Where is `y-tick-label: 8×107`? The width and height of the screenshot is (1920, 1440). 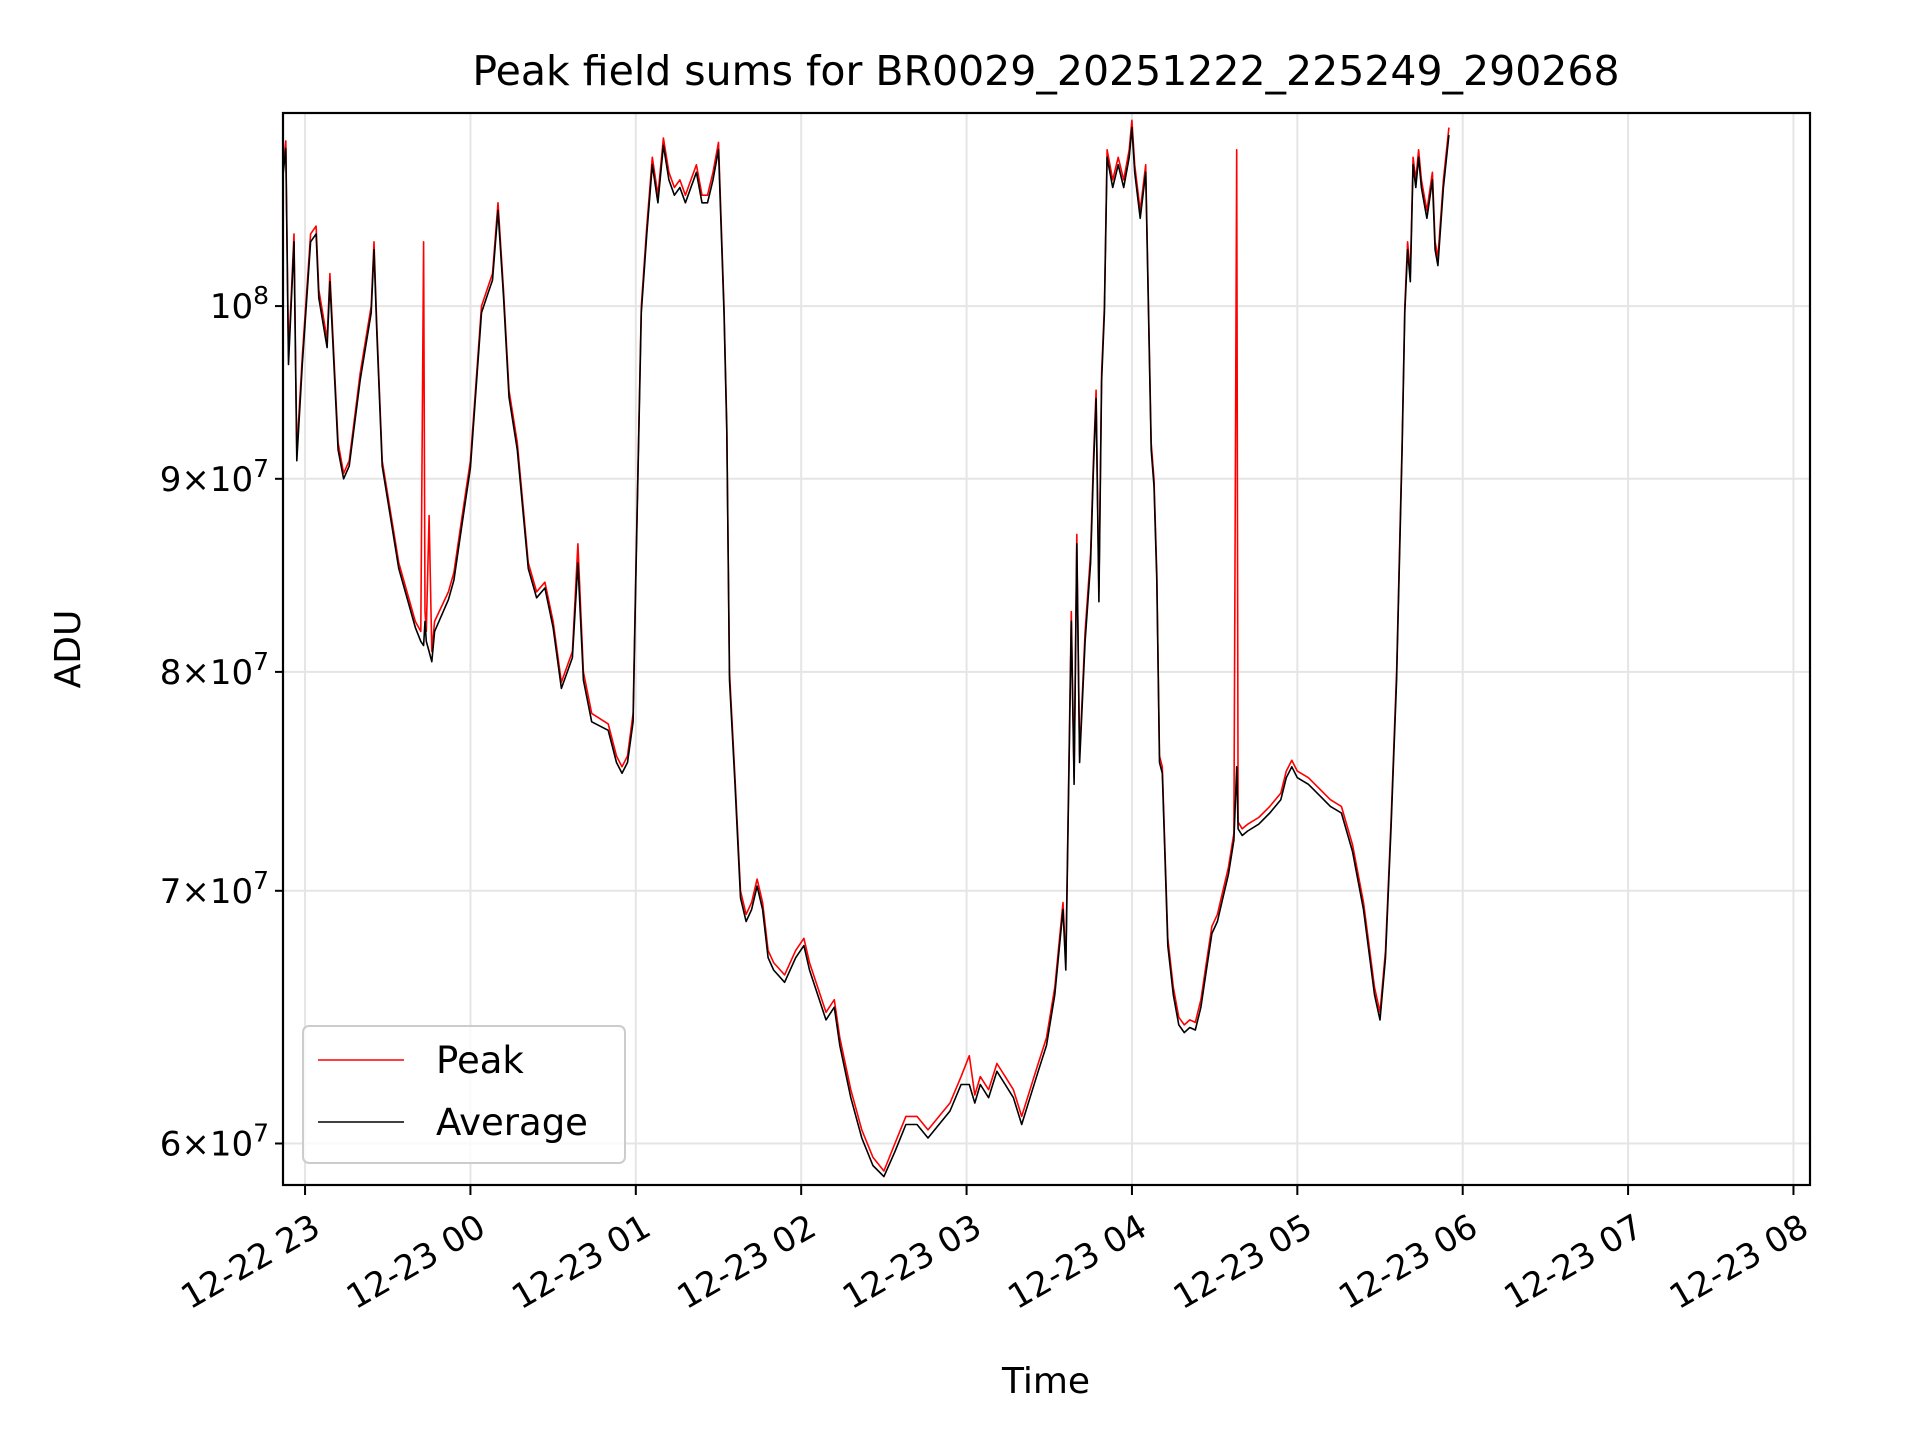 y-tick-label: 8×107 is located at coordinates (214, 670).